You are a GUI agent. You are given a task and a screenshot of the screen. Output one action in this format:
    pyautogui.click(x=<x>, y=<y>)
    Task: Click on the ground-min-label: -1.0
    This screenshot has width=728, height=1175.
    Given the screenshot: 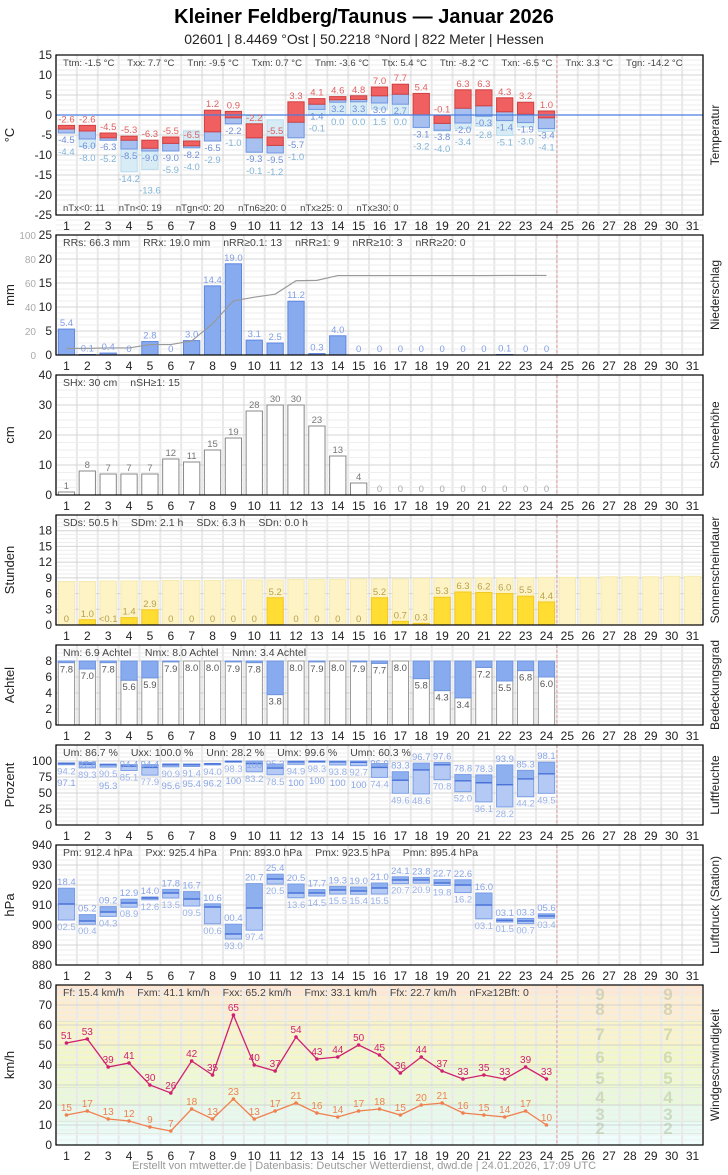 What is the action you would take?
    pyautogui.click(x=296, y=157)
    